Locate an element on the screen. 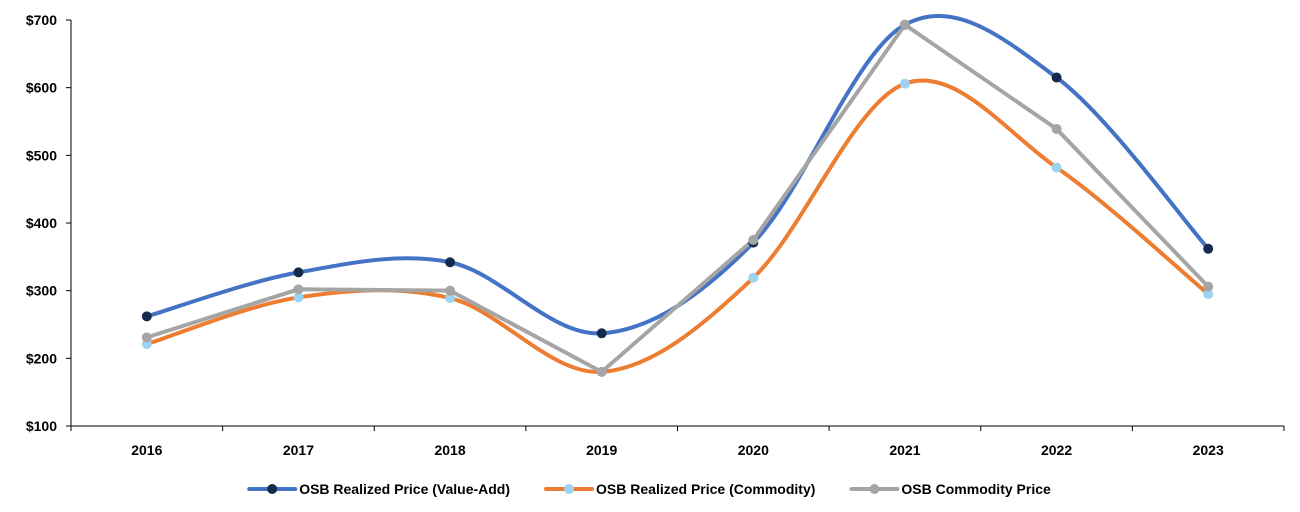 This screenshot has height=512, width=1300. x-tick-label: 2017 is located at coordinates (298, 450).